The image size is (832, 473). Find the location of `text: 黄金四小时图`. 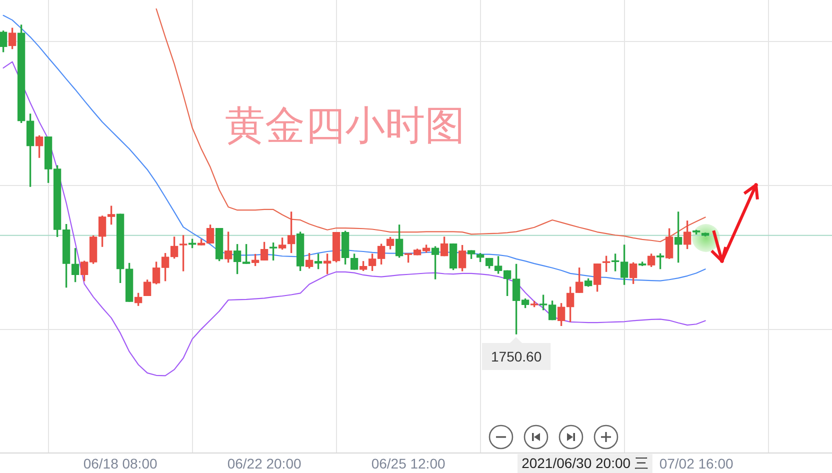

text: 黄金四小时图 is located at coordinates (345, 126).